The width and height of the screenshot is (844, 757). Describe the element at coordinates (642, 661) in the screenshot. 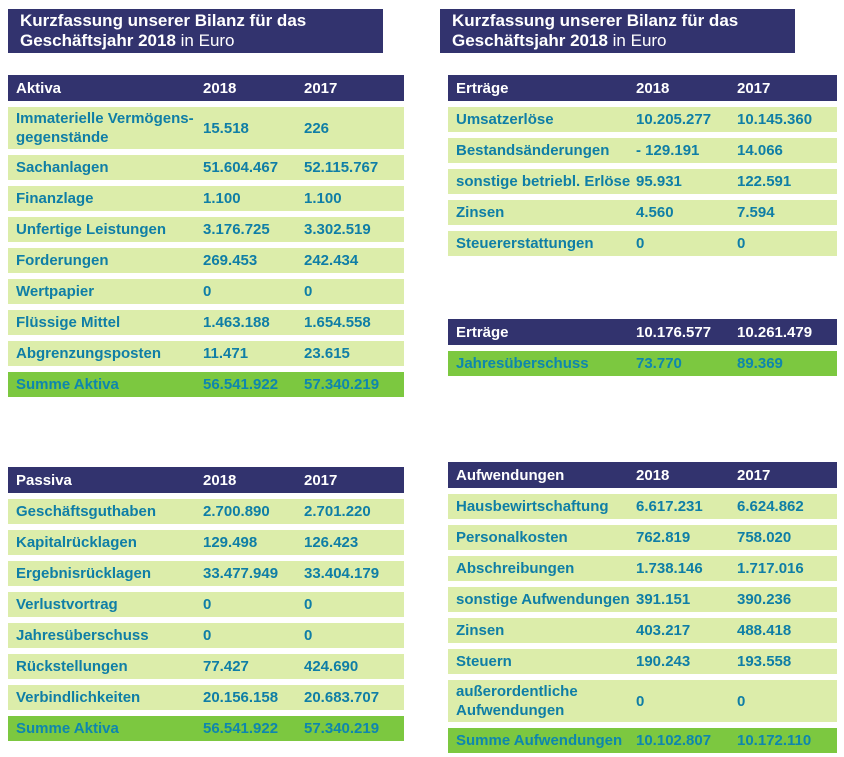

I see `table-row: Steuern 190.243 193.558` at that location.